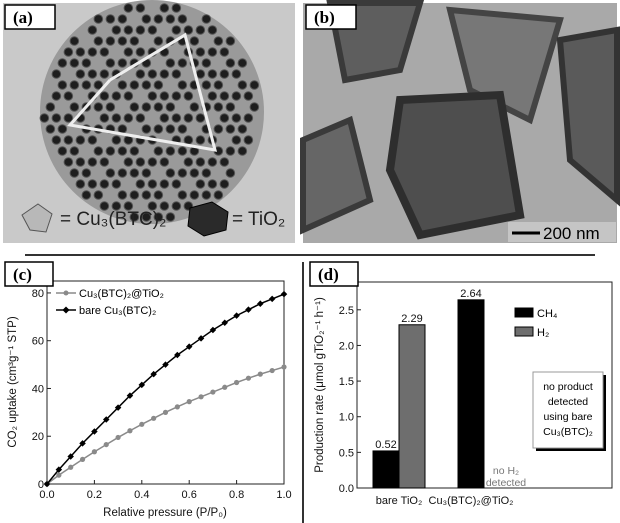 The width and height of the screenshot is (620, 523). Describe the element at coordinates (346, 311) in the screenshot. I see `y-tick-label: 2.5` at that location.